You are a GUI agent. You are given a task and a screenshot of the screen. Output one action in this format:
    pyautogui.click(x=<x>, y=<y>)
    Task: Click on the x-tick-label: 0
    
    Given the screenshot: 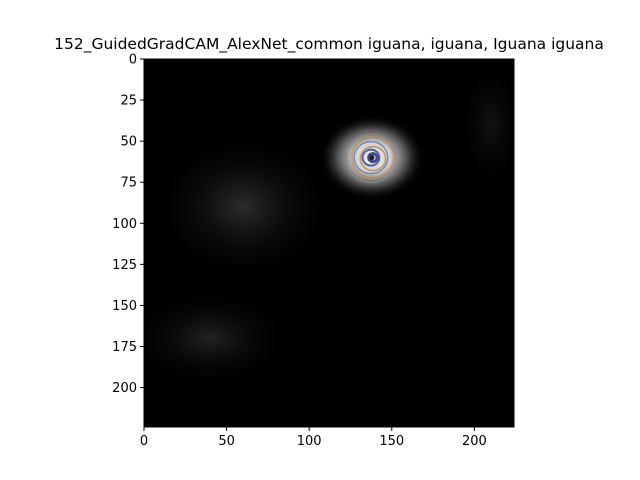 What is the action you would take?
    pyautogui.click(x=144, y=441)
    